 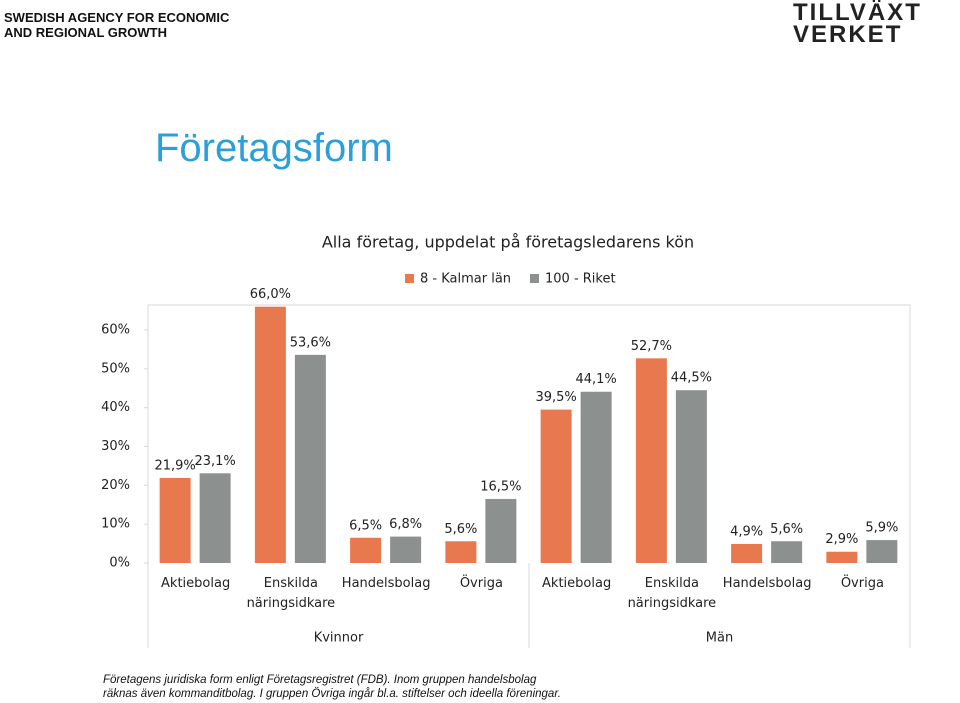 What do you see at coordinates (746, 531) in the screenshot?
I see `data-label: 4,9%` at bounding box center [746, 531].